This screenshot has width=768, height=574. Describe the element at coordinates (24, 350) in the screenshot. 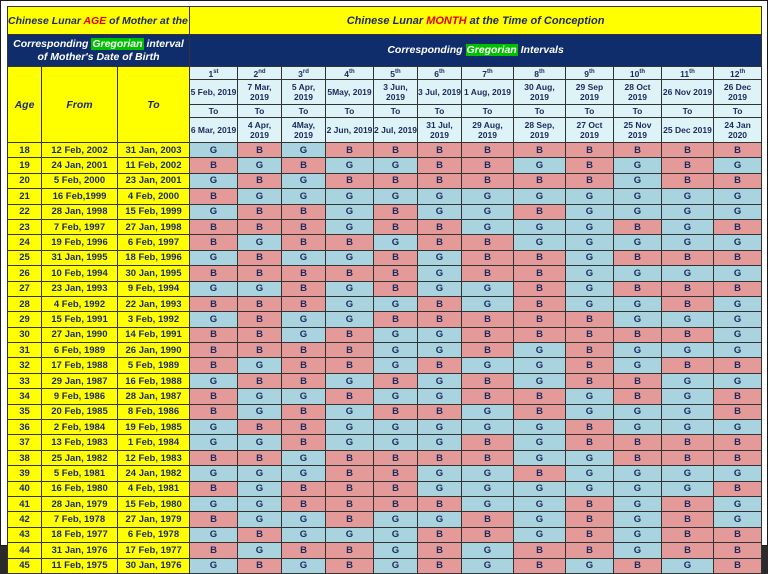

I see `mother-age-cell: 31` at that location.